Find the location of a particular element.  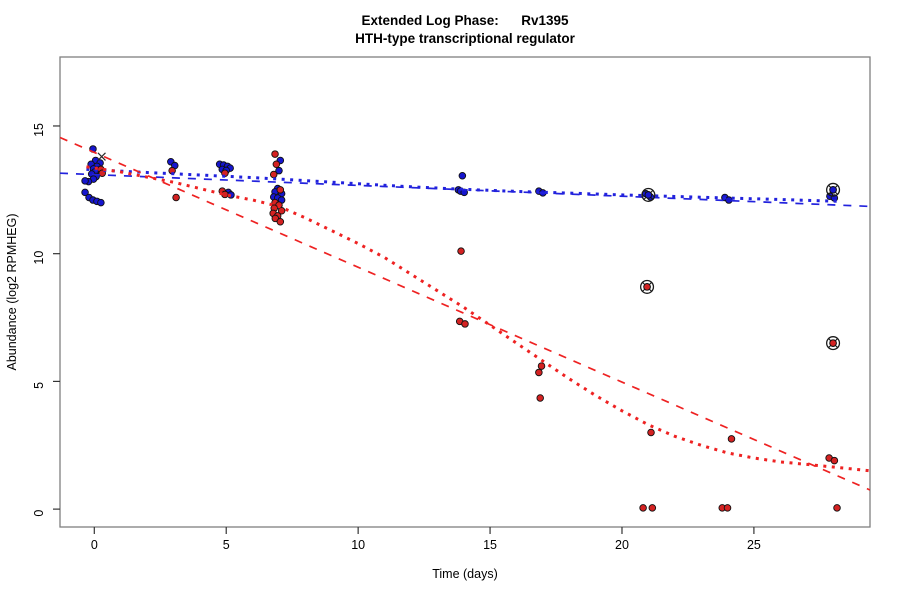

cross-line is located at coordinates (101, 156).